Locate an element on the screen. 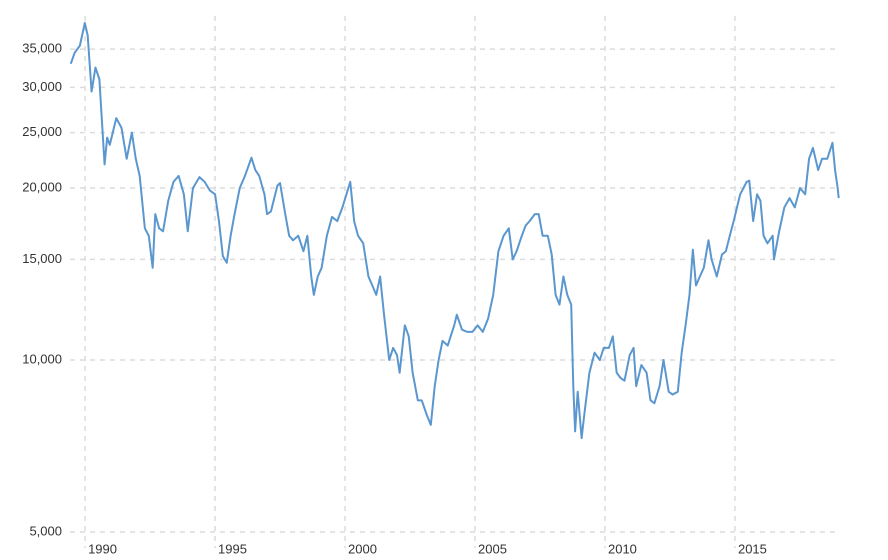 This screenshot has height=560, width=888. y-tick-label: 20,000 is located at coordinates (42, 186).